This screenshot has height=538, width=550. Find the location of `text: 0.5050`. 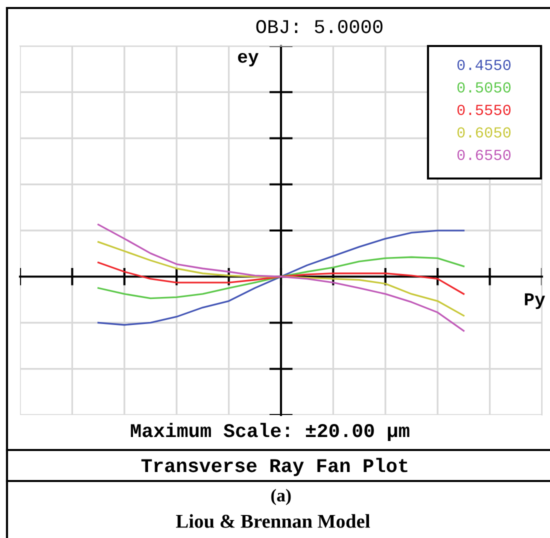

text: 0.5050 is located at coordinates (484, 87).